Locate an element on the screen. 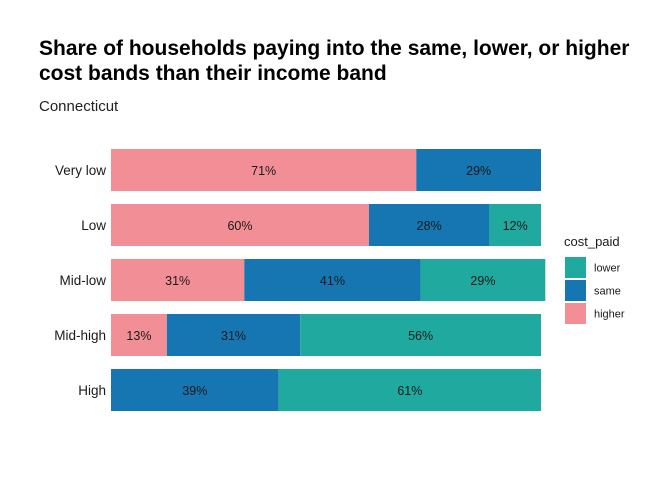 The image size is (672, 480). legend-label-same: same is located at coordinates (607, 292).